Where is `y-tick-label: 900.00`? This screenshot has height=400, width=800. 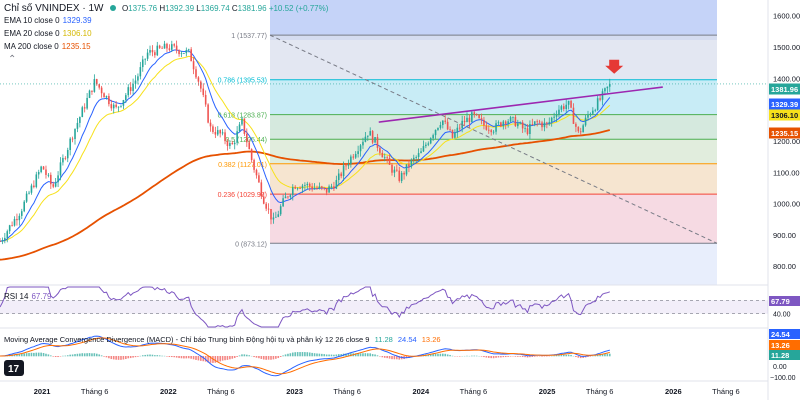
y-tick-label: 900.00 is located at coordinates (784, 235).